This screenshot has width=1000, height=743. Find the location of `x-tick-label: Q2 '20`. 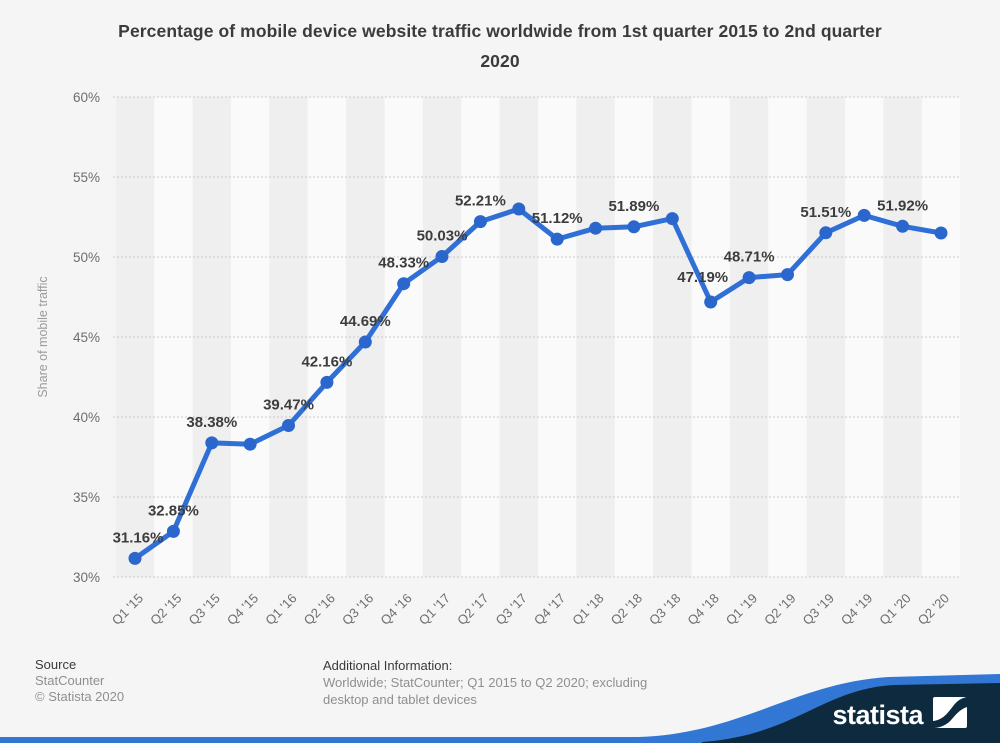

x-tick-label: Q2 '20 is located at coordinates (933, 609).